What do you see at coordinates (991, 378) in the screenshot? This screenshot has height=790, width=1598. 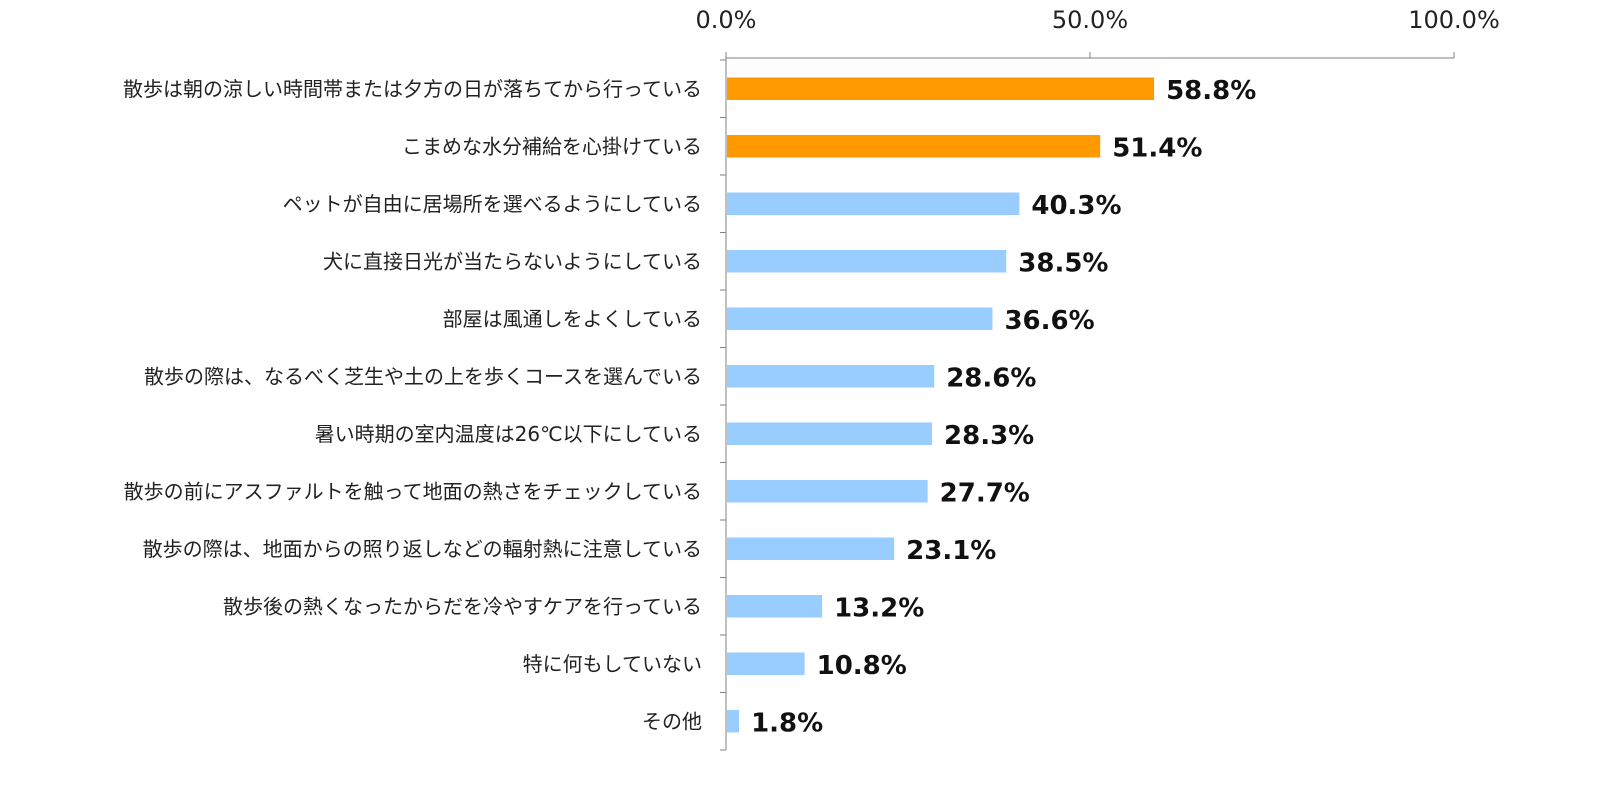 I see `value-label: 28.6%` at bounding box center [991, 378].